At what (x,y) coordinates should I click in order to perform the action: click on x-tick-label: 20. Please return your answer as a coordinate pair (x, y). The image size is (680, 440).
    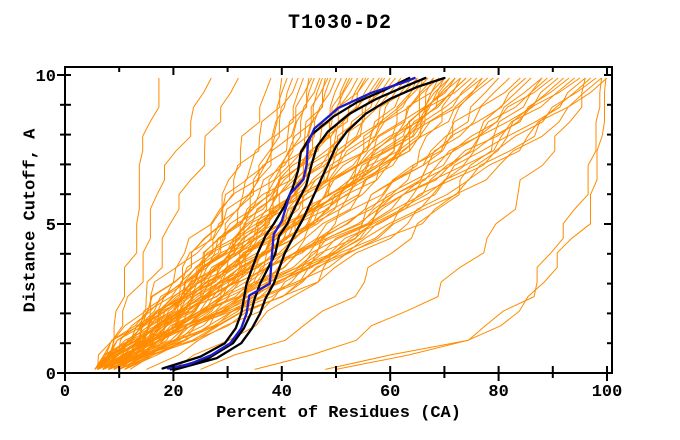
    Looking at the image, I should click on (173, 392).